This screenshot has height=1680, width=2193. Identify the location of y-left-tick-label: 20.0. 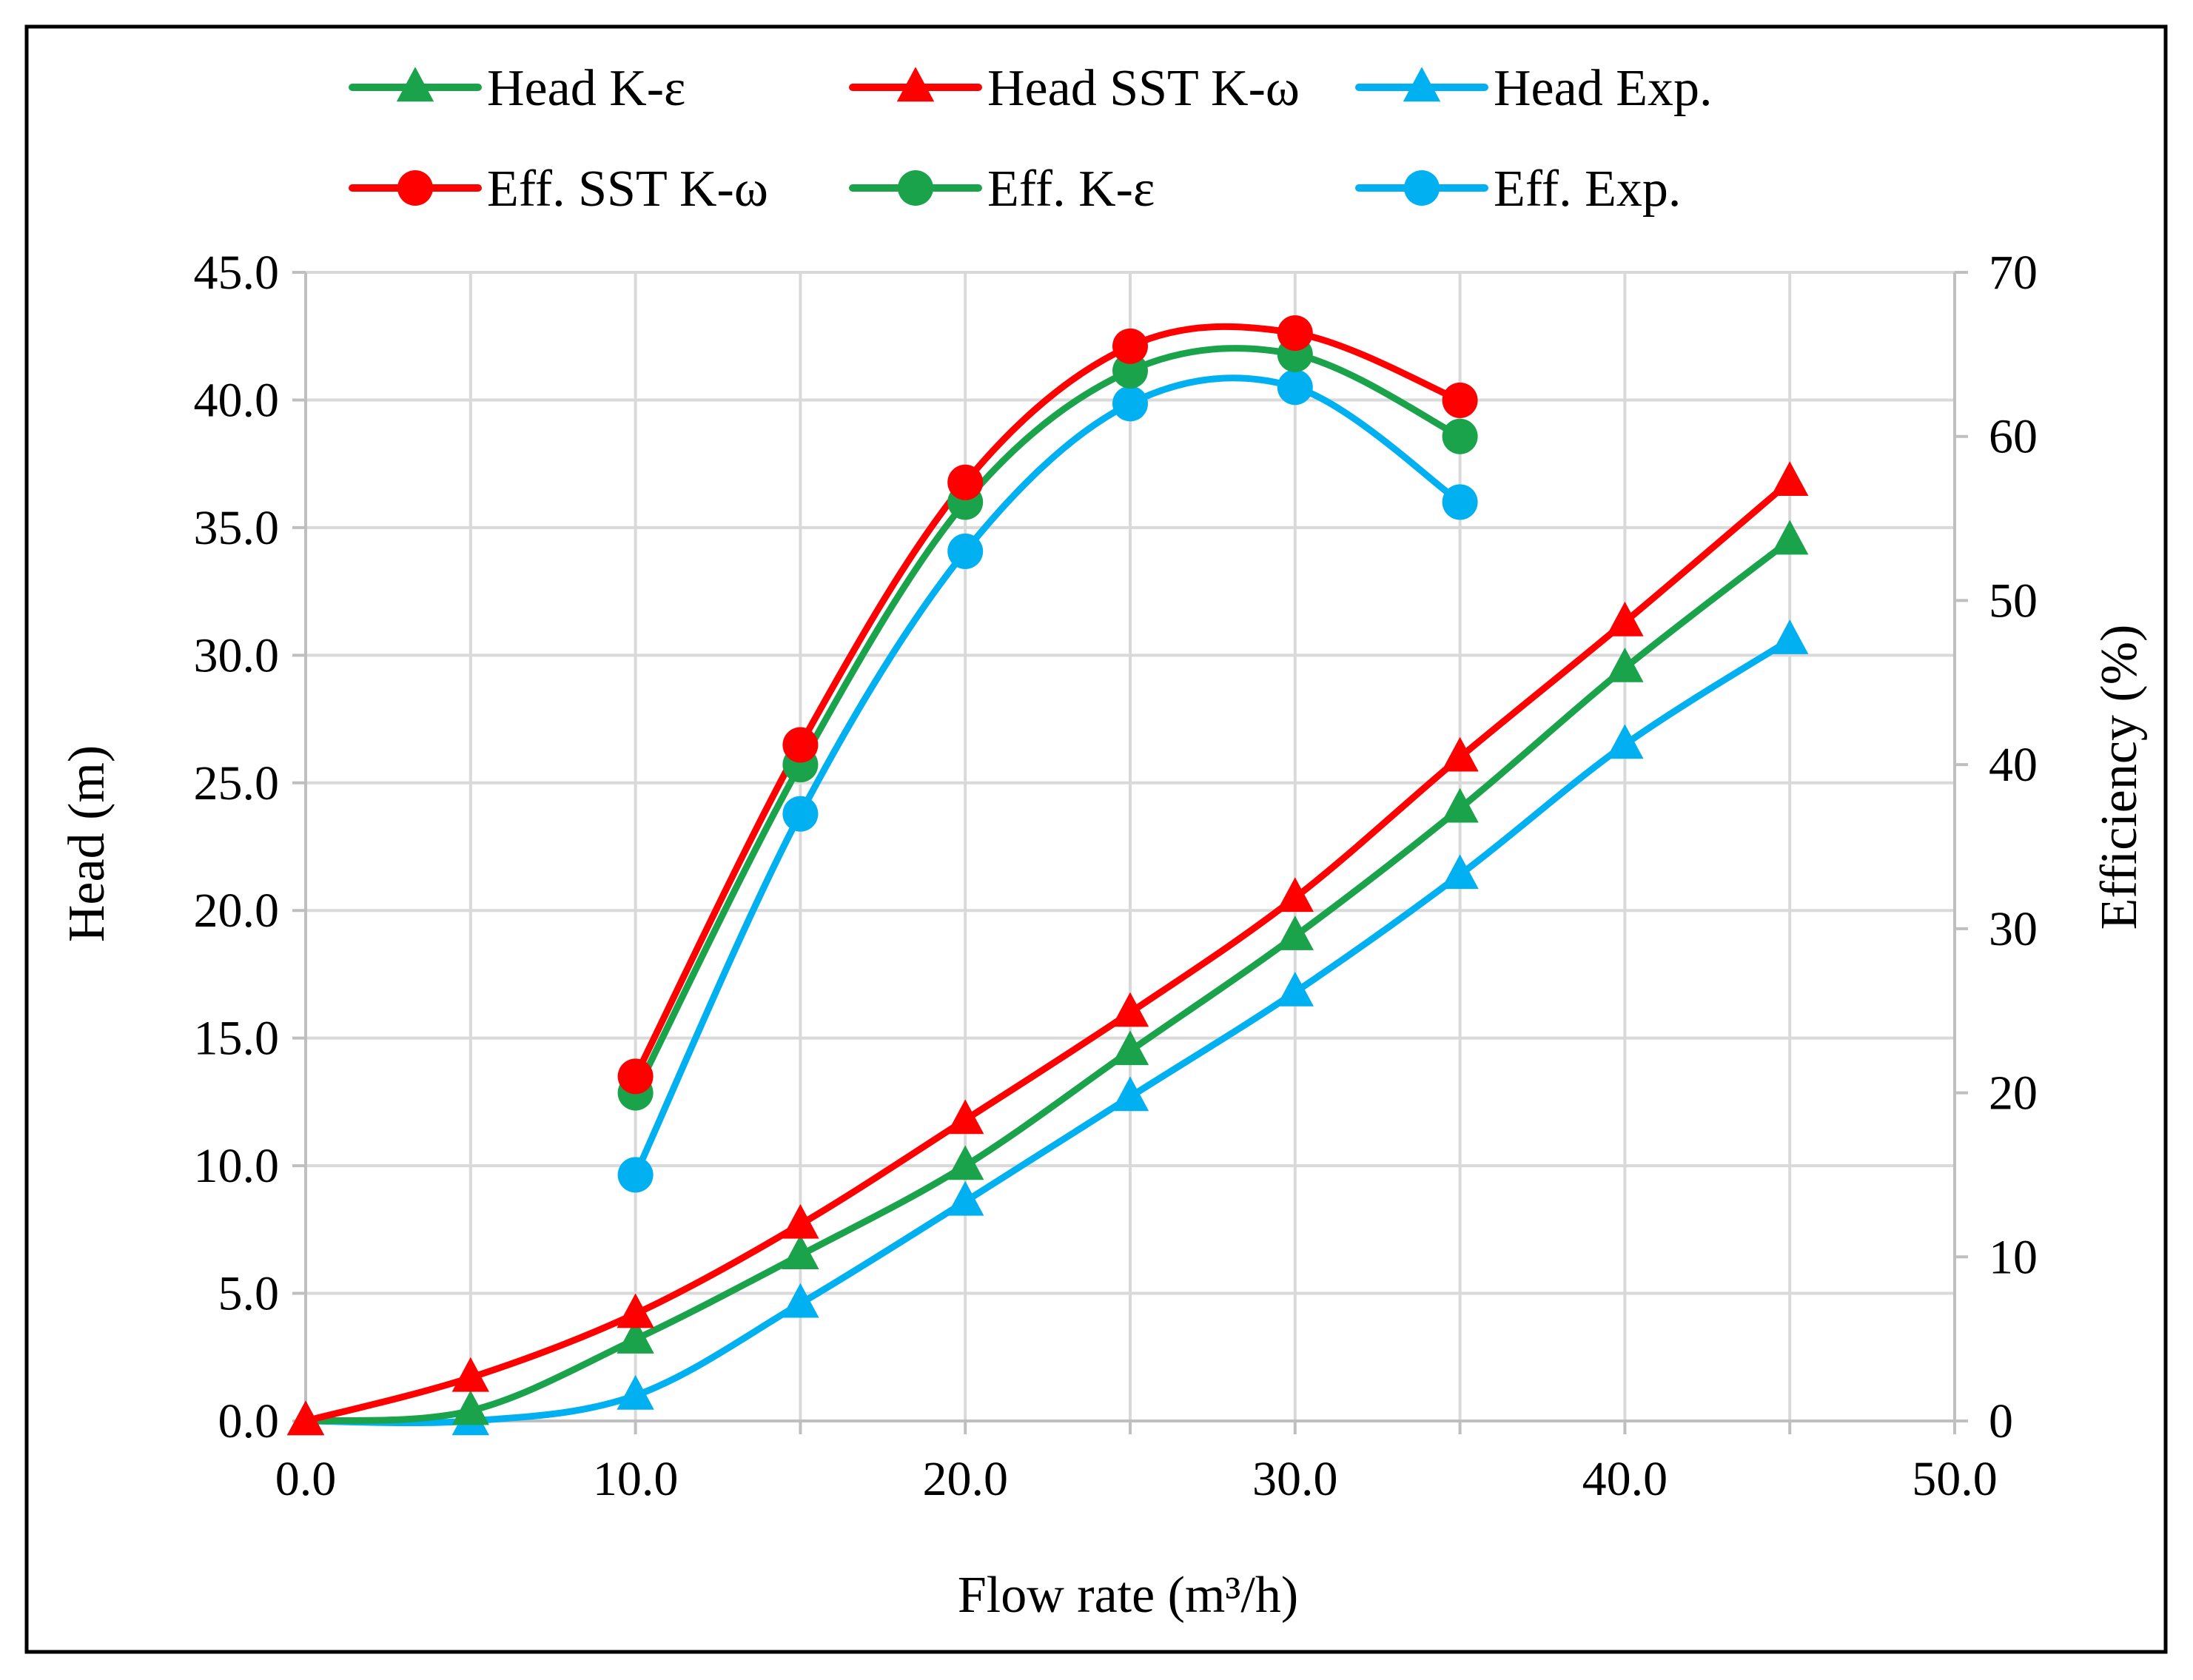
(237, 911).